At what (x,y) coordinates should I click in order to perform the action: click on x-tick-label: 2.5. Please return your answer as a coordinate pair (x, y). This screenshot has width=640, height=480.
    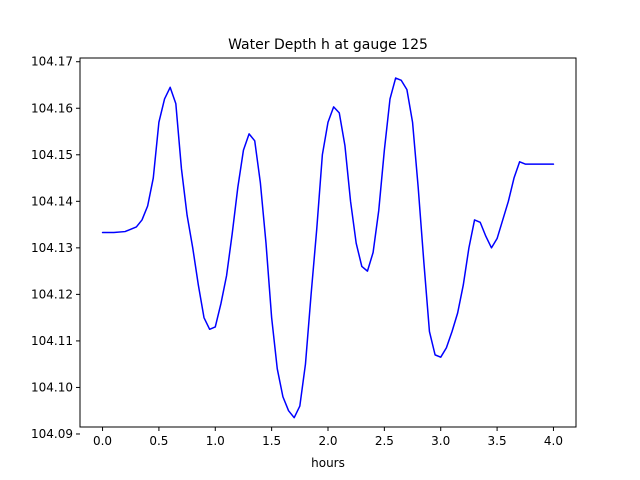
    Looking at the image, I should click on (384, 441).